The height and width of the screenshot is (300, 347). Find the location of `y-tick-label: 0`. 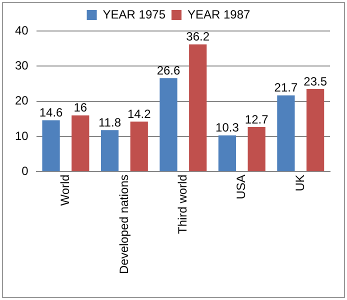

y-tick-label: 0 is located at coordinates (25, 171).